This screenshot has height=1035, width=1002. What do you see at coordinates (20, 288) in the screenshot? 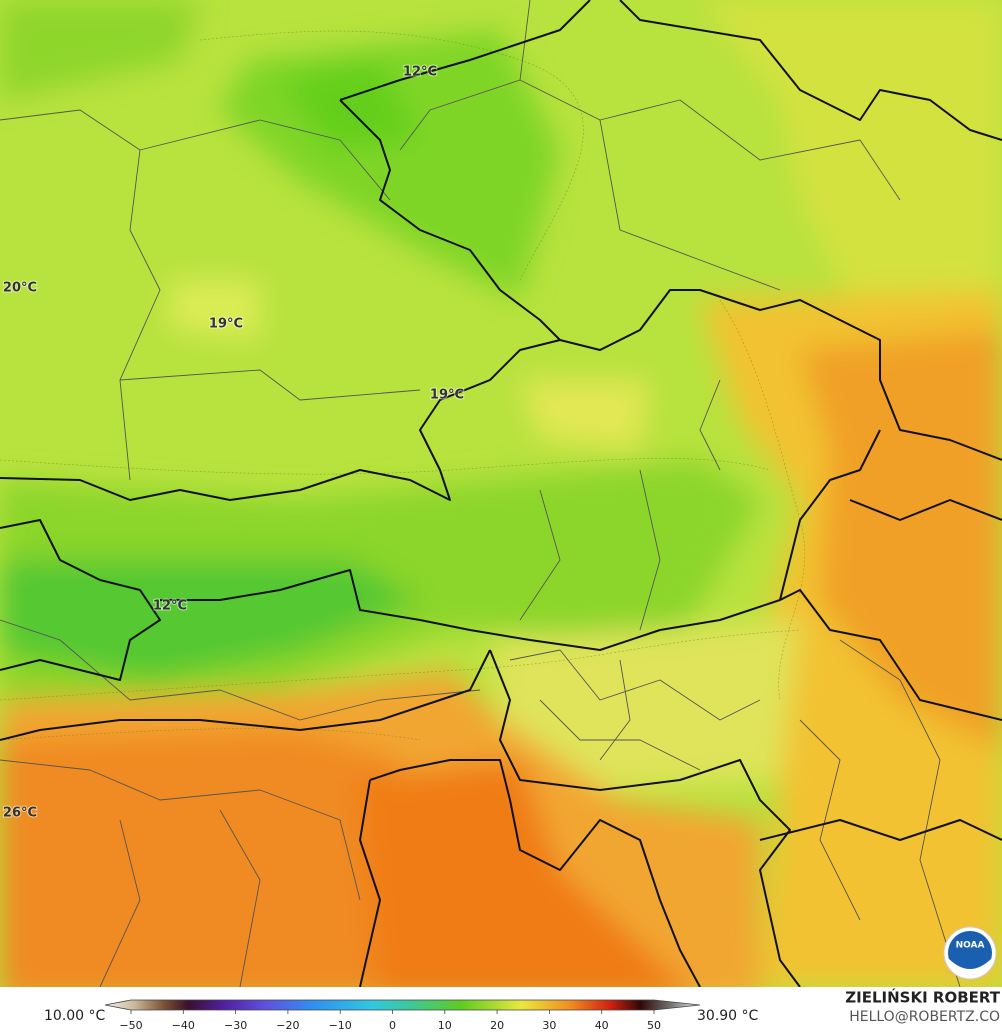
I see `map-label: 20°C` at bounding box center [20, 288].